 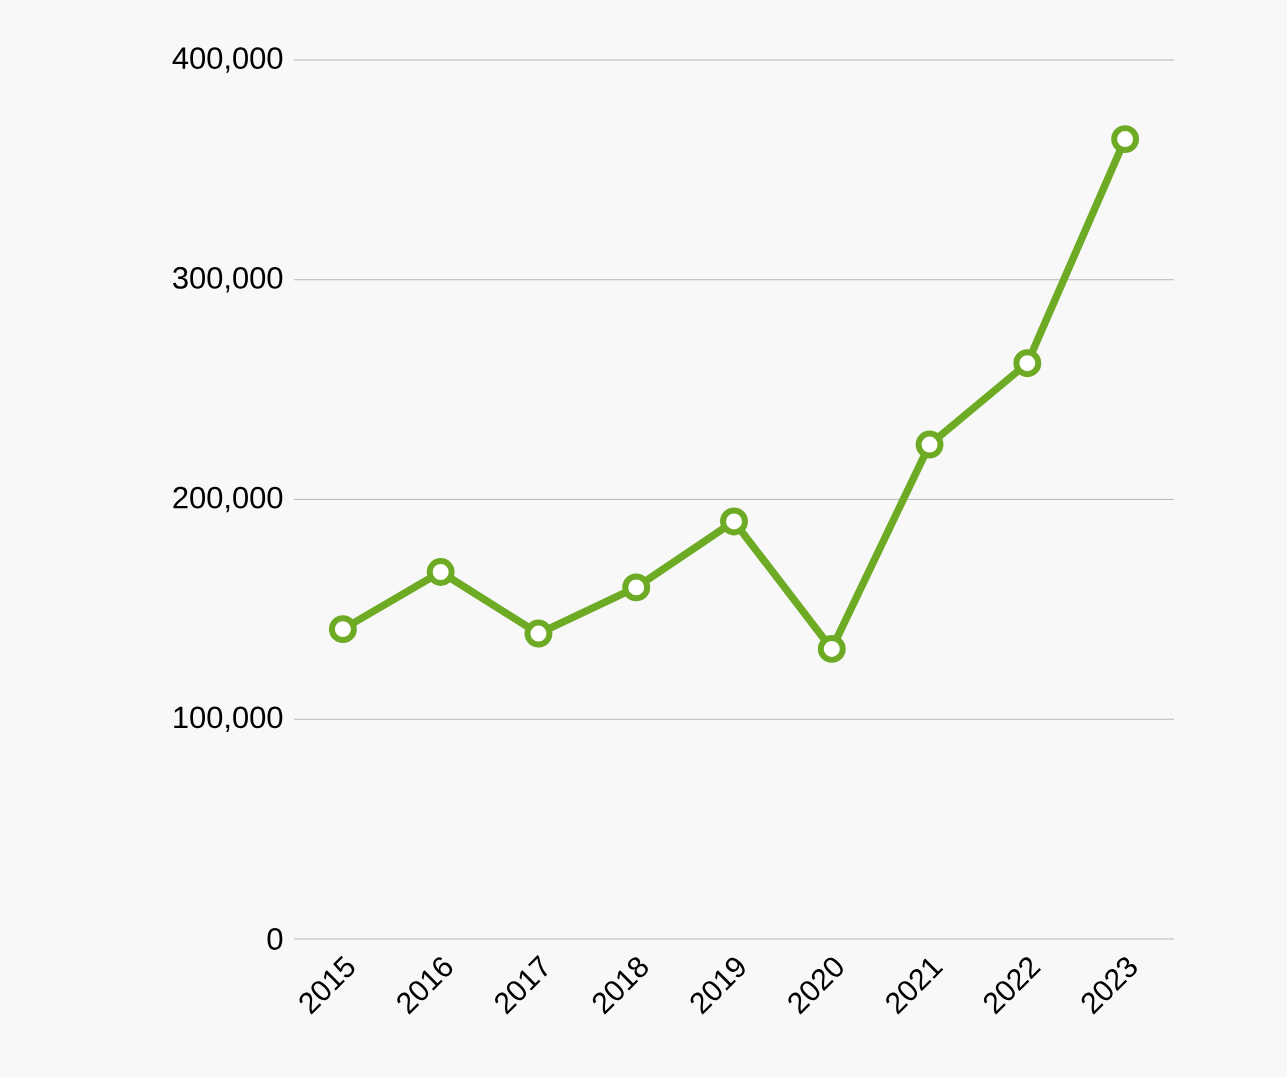 What do you see at coordinates (228, 719) in the screenshot?
I see `y-tick-label: 100,000` at bounding box center [228, 719].